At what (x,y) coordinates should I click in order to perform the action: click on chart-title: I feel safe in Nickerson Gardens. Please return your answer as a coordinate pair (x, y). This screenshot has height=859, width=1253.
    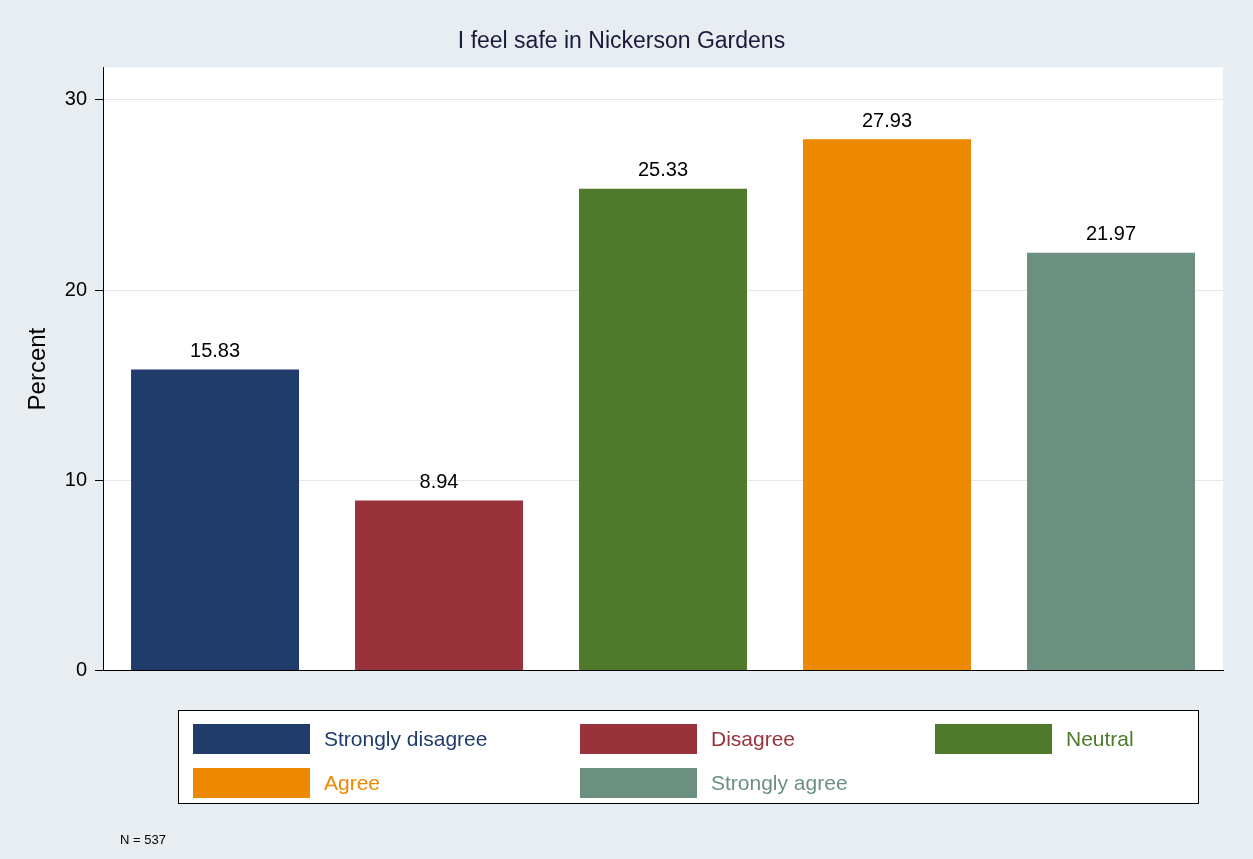
    Looking at the image, I should click on (621, 40).